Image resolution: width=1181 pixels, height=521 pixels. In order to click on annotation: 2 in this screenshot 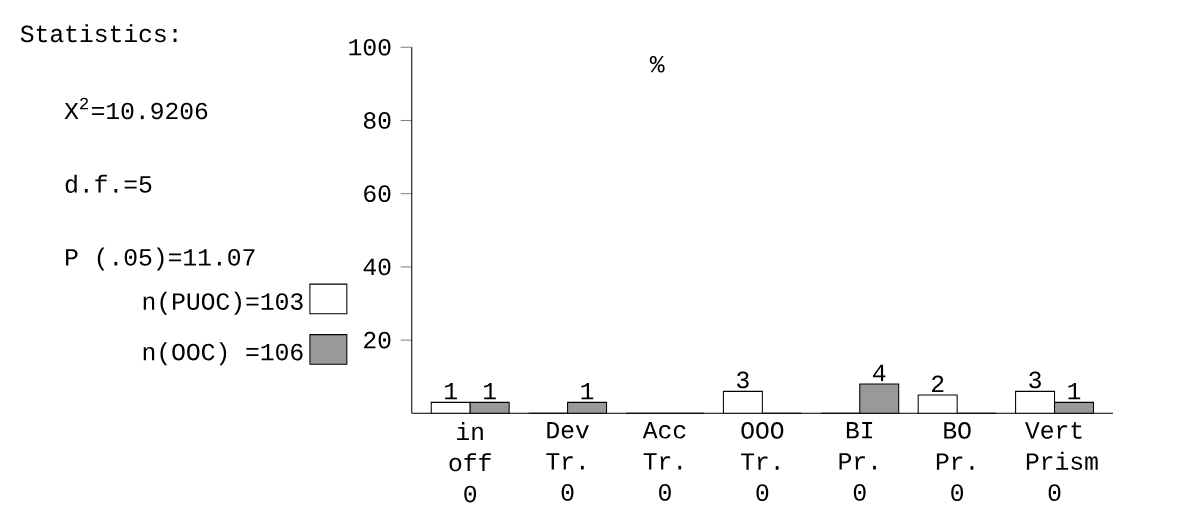, I will do `click(938, 383)`.